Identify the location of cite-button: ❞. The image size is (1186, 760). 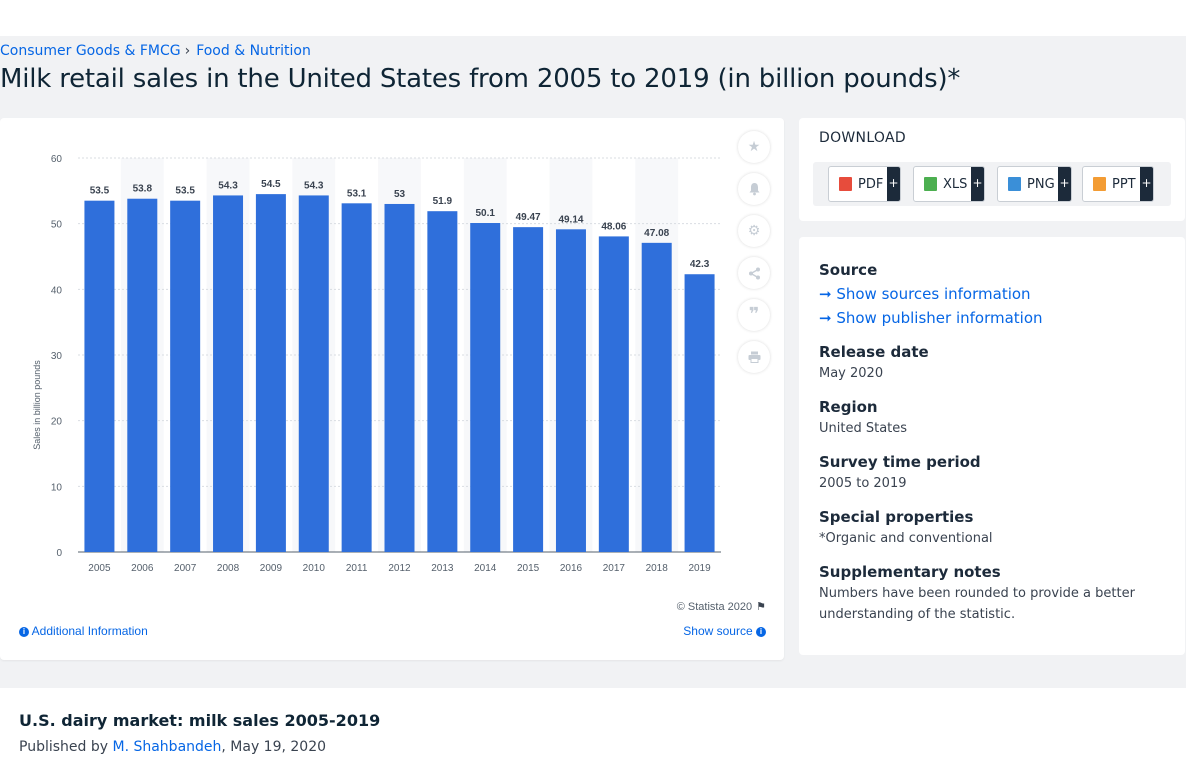
(754, 315).